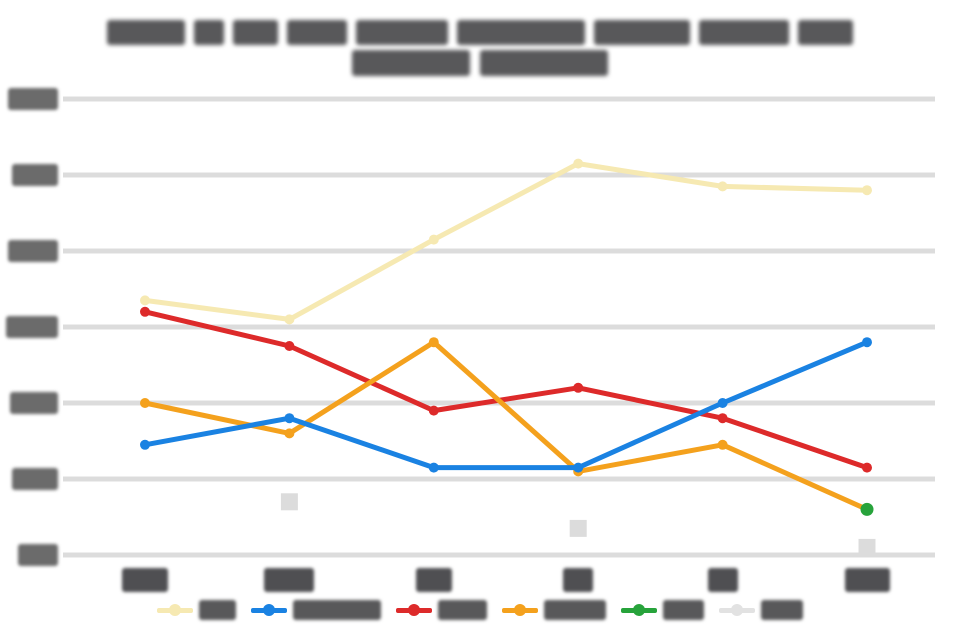  What do you see at coordinates (867, 509) in the screenshot?
I see `data-point-series-5-green` at bounding box center [867, 509].